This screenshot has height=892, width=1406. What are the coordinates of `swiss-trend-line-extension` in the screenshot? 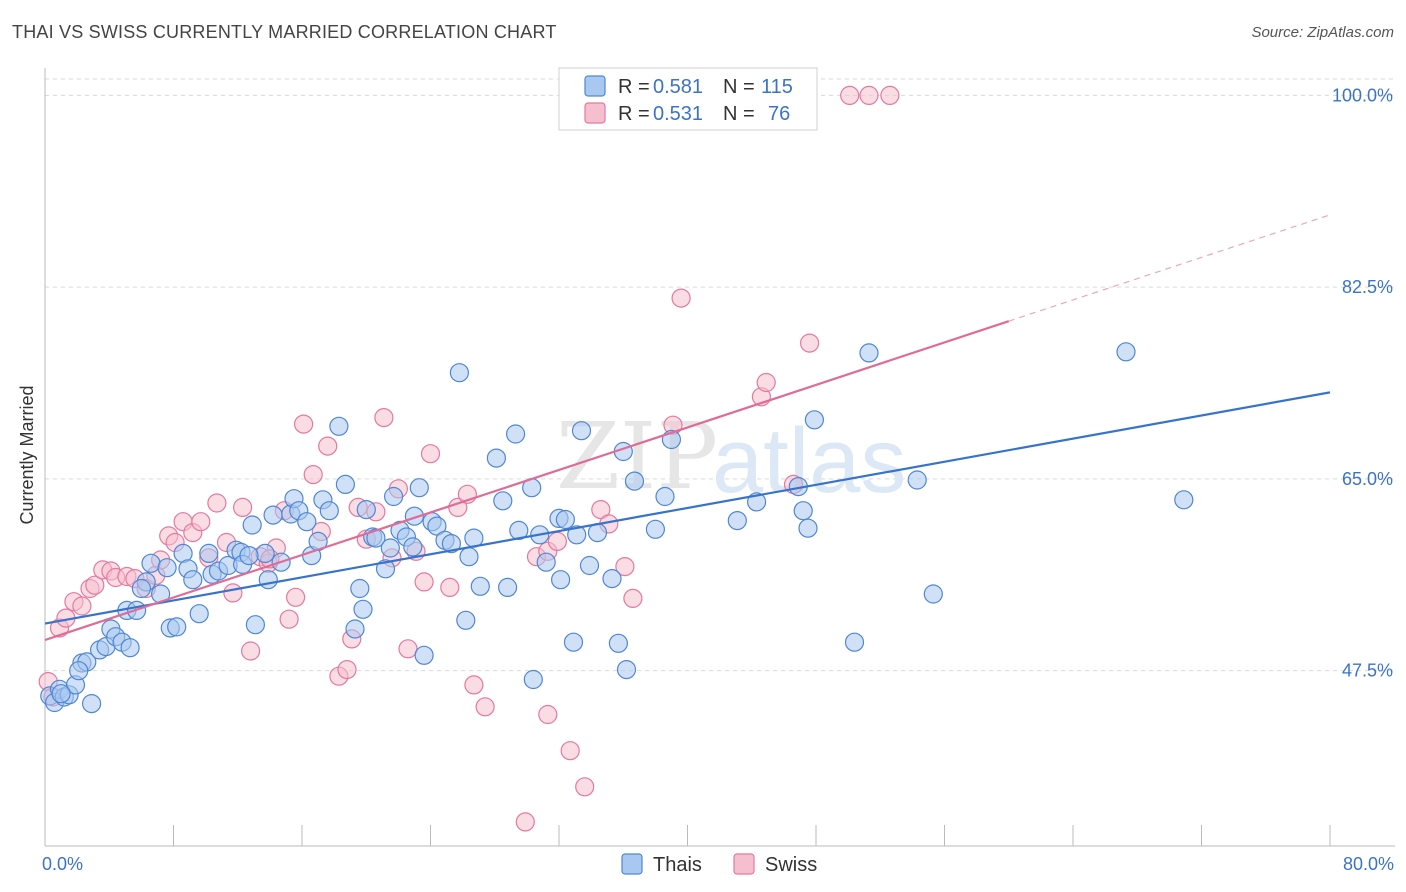 It's located at (1169, 268).